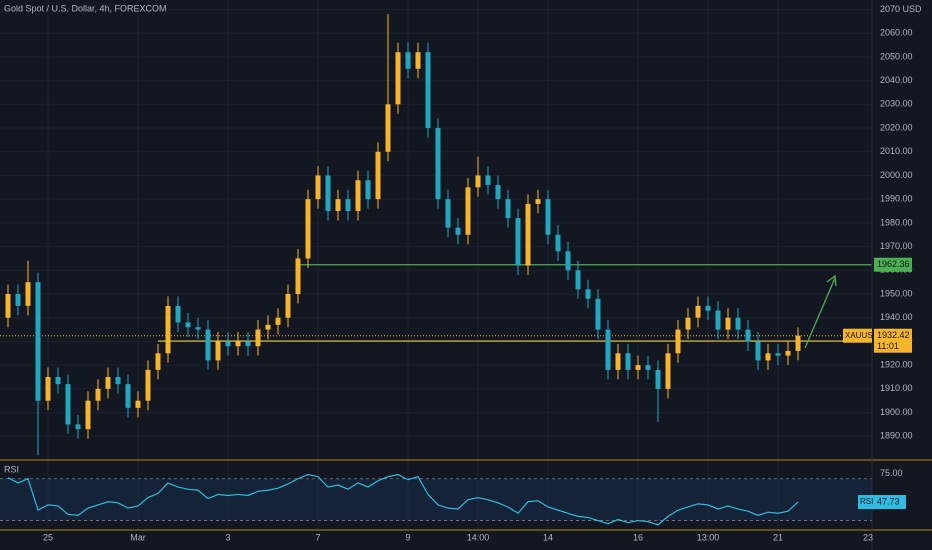 This screenshot has height=550, width=932. Describe the element at coordinates (403, 499) in the screenshot. I see `rsi-line` at that location.